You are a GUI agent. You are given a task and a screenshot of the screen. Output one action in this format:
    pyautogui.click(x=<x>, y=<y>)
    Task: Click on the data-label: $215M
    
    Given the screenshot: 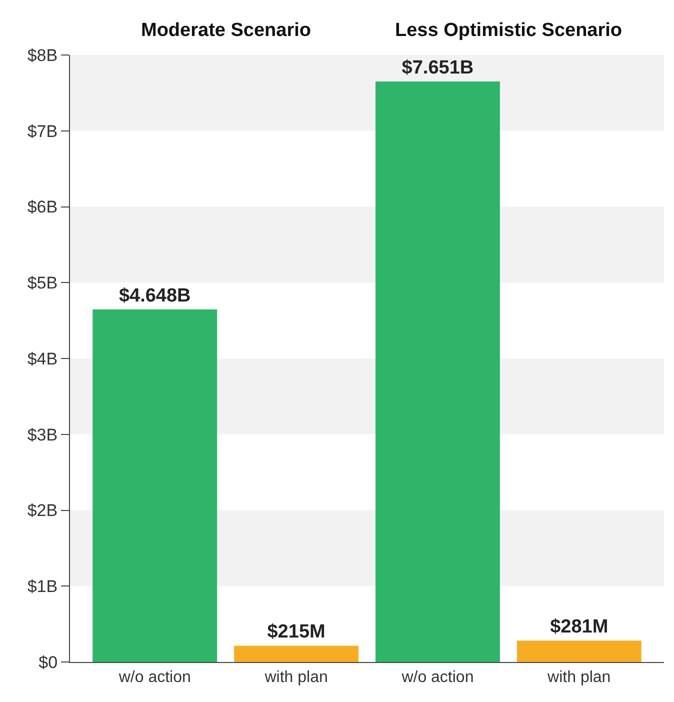 What is the action you would take?
    pyautogui.click(x=296, y=632)
    